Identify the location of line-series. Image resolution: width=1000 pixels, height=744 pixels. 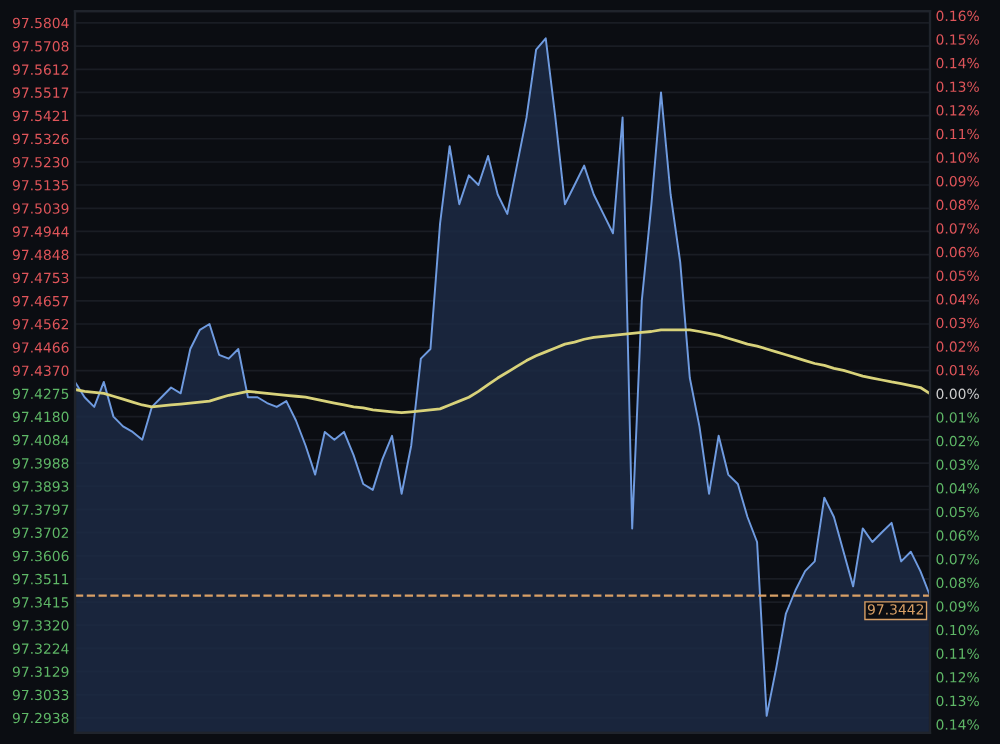
(502, 371).